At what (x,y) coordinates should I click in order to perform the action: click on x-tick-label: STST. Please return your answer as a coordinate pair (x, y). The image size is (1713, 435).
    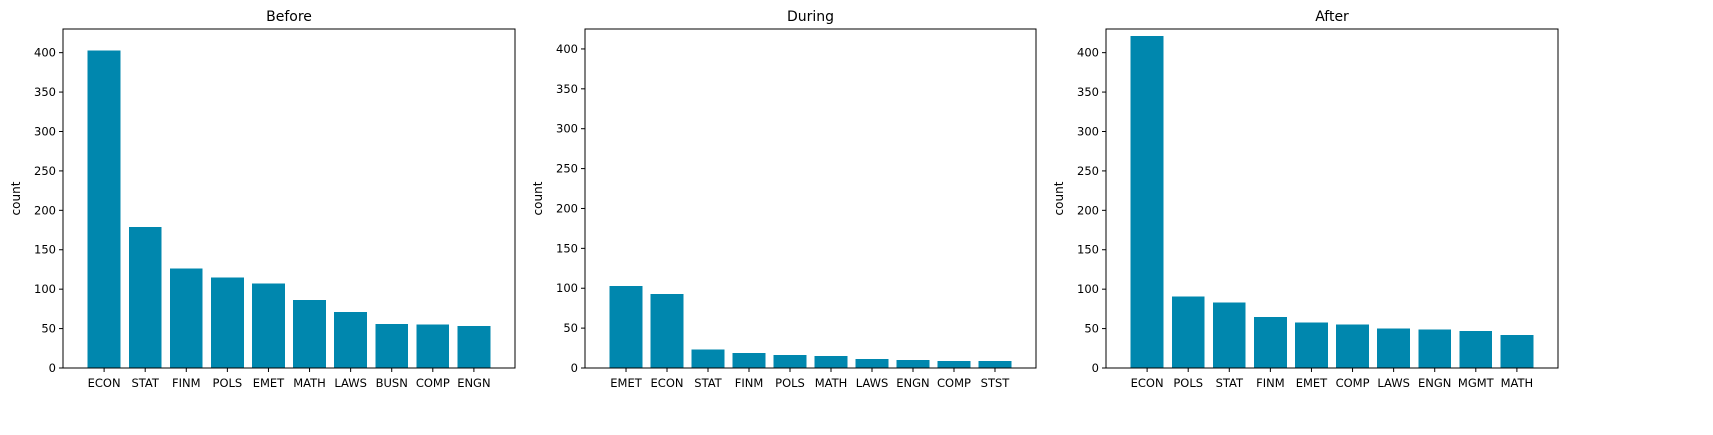
    Looking at the image, I should click on (996, 383).